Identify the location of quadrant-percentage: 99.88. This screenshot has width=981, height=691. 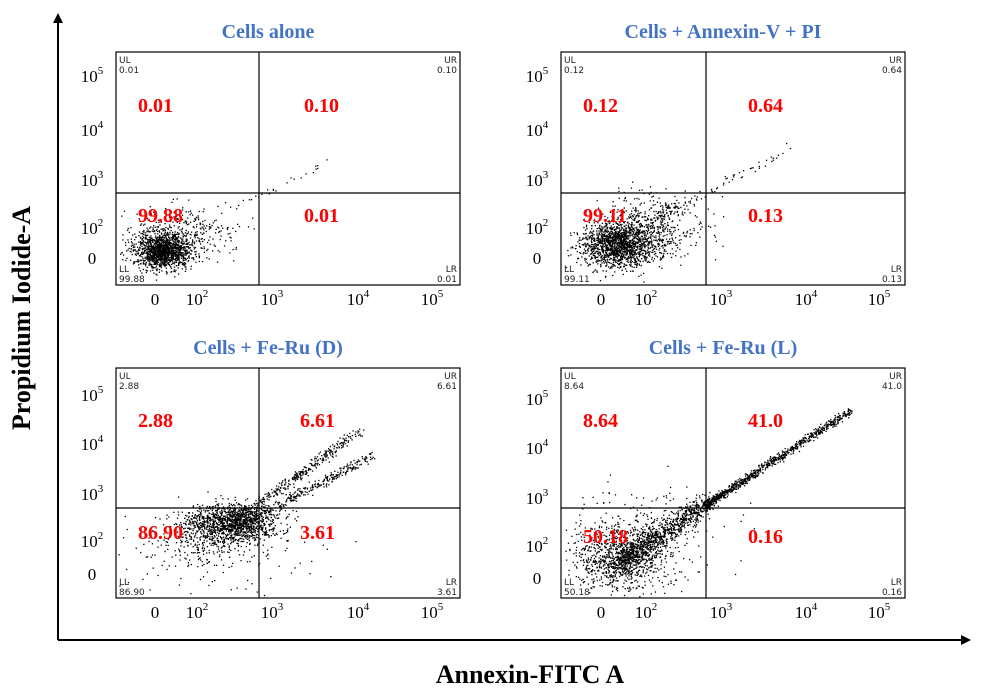
(160, 216).